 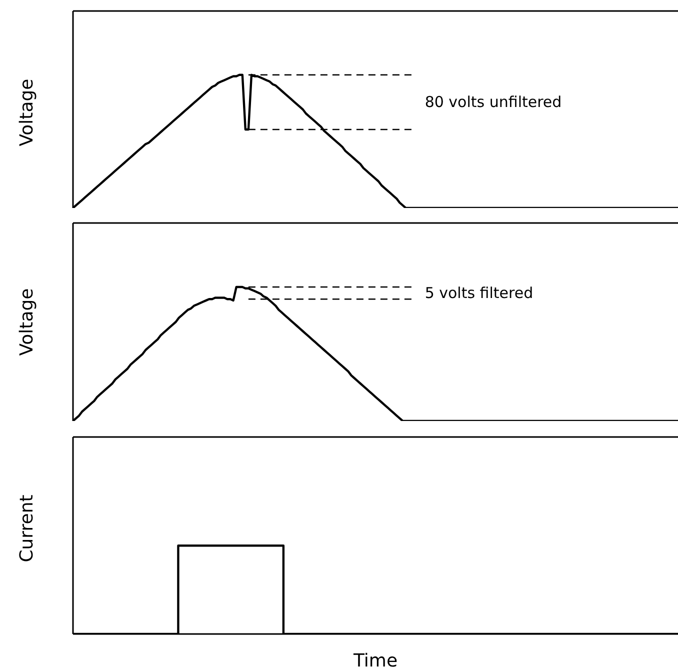 What do you see at coordinates (375, 660) in the screenshot?
I see `x-axis-title: Time` at bounding box center [375, 660].